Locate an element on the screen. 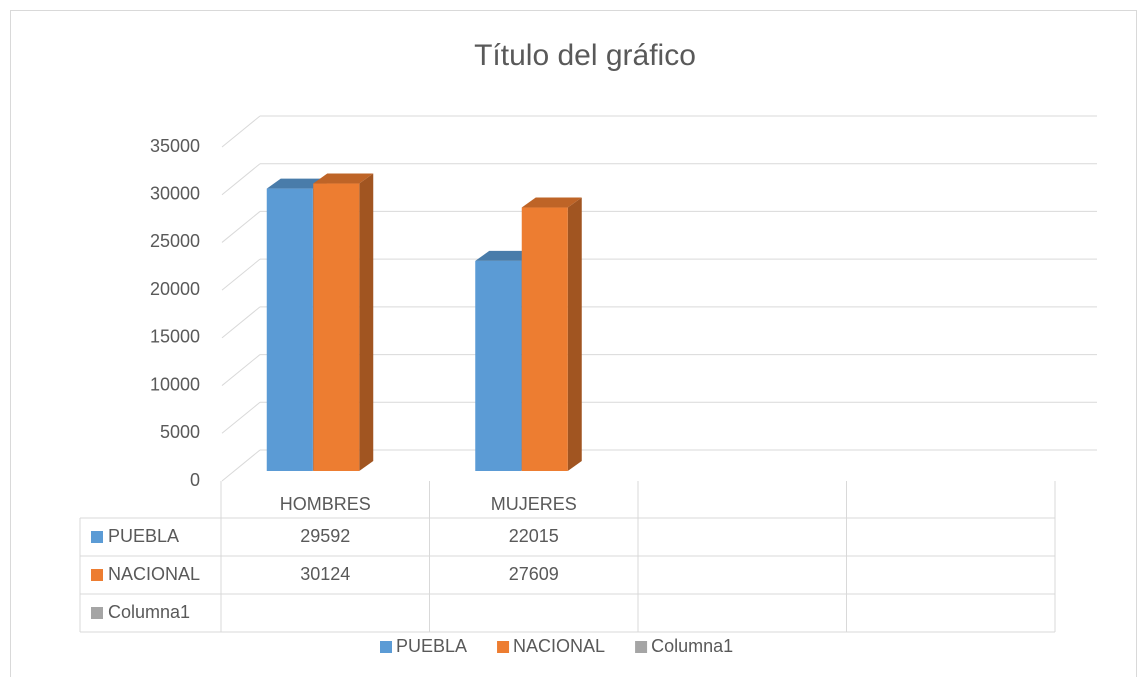  legend-label: PUEBLA is located at coordinates (431, 646).